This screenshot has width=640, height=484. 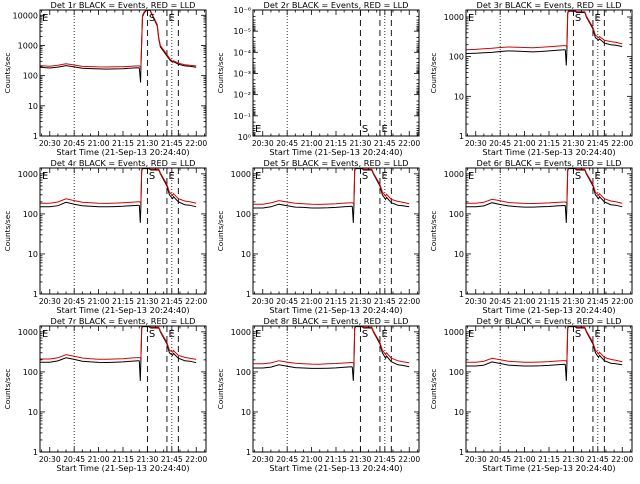 I want to click on chart-title: Det 5r BLACK = Events, RED = LLD, so click(x=336, y=163).